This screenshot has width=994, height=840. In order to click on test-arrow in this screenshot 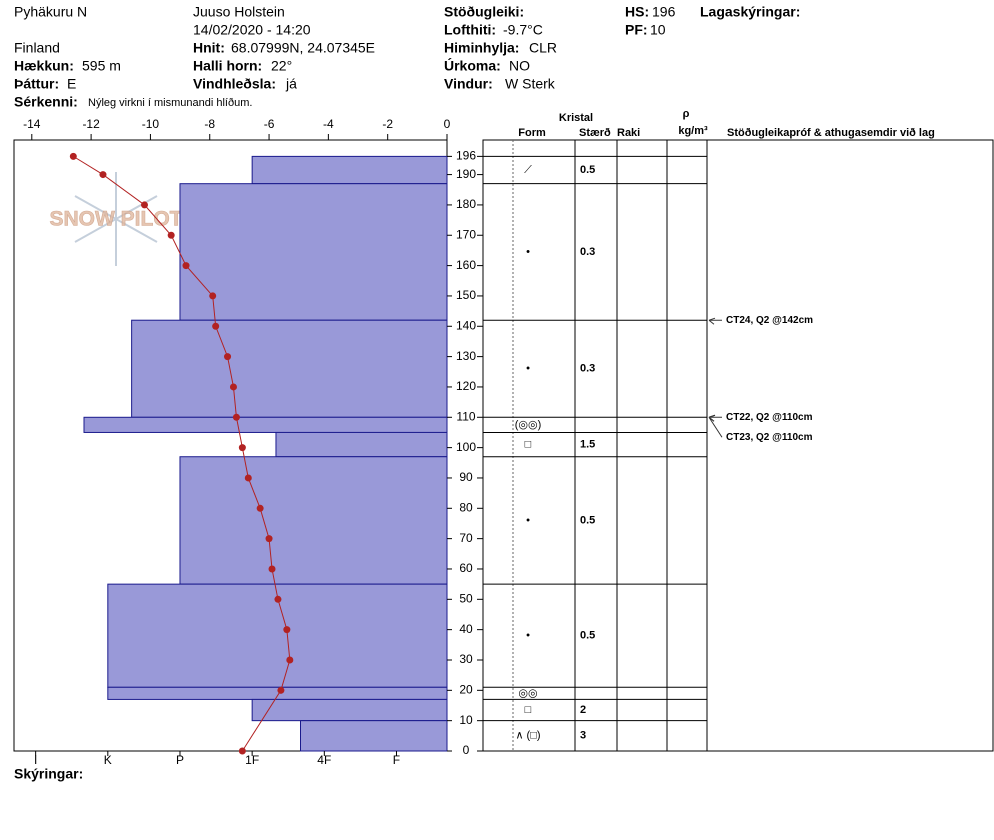, I will do `click(715, 426)`.